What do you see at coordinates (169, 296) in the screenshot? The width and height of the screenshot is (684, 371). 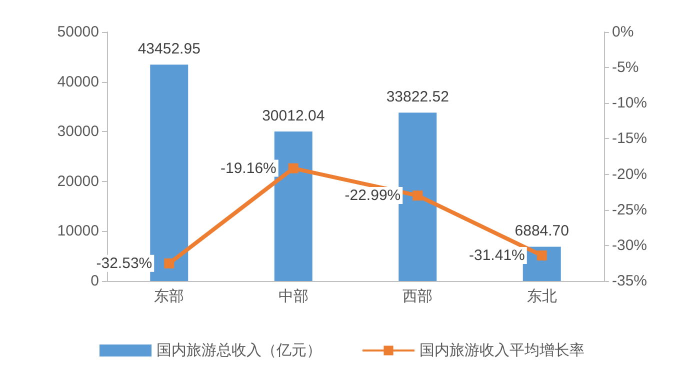 I see `x-tick-label: 东部` at bounding box center [169, 296].